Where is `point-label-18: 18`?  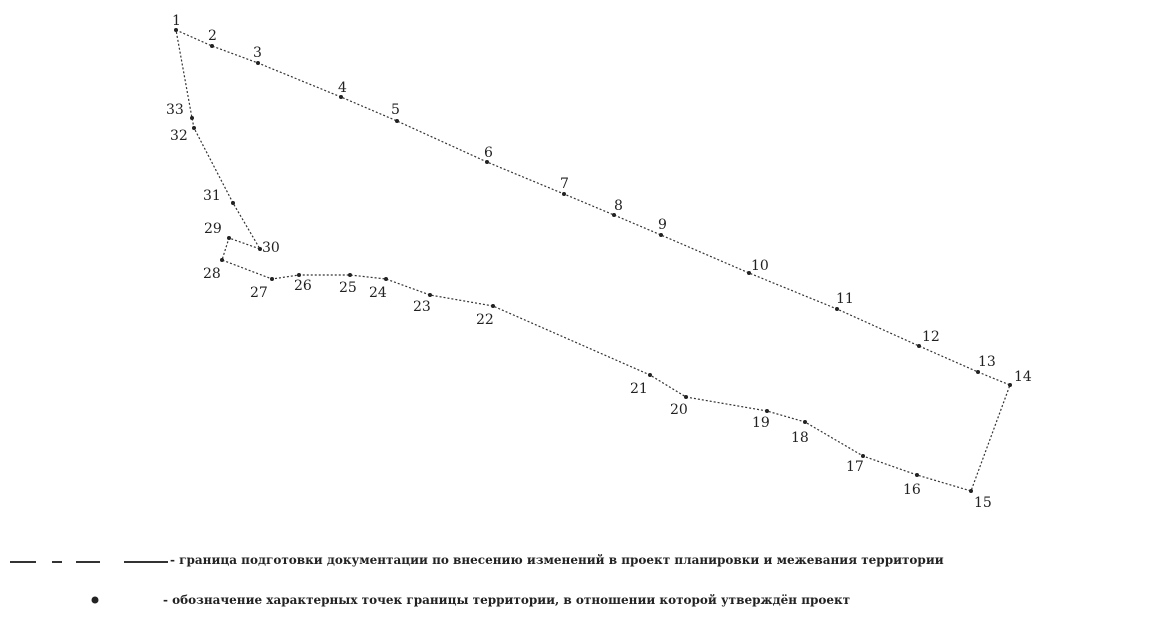
point-label-18: 18 is located at coordinates (800, 438).